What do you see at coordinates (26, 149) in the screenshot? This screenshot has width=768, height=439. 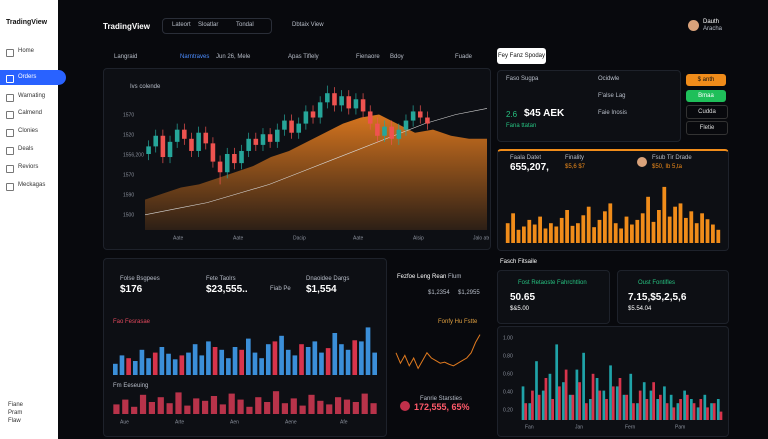 I see `nav-item: Deals` at bounding box center [26, 149].